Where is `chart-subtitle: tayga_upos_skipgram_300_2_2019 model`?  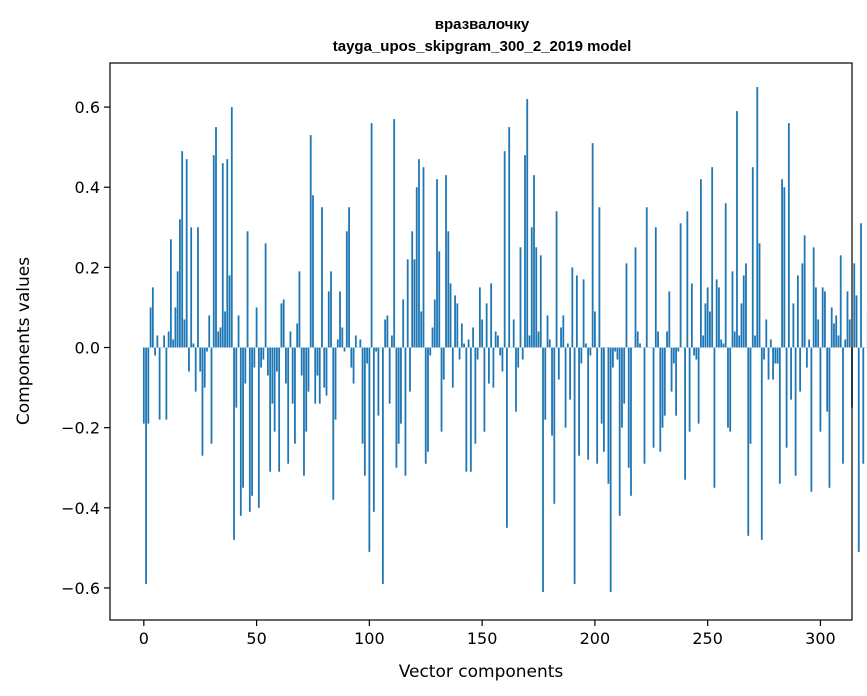
chart-subtitle: tayga_upos_skipgram_300_2_2019 model is located at coordinates (482, 46).